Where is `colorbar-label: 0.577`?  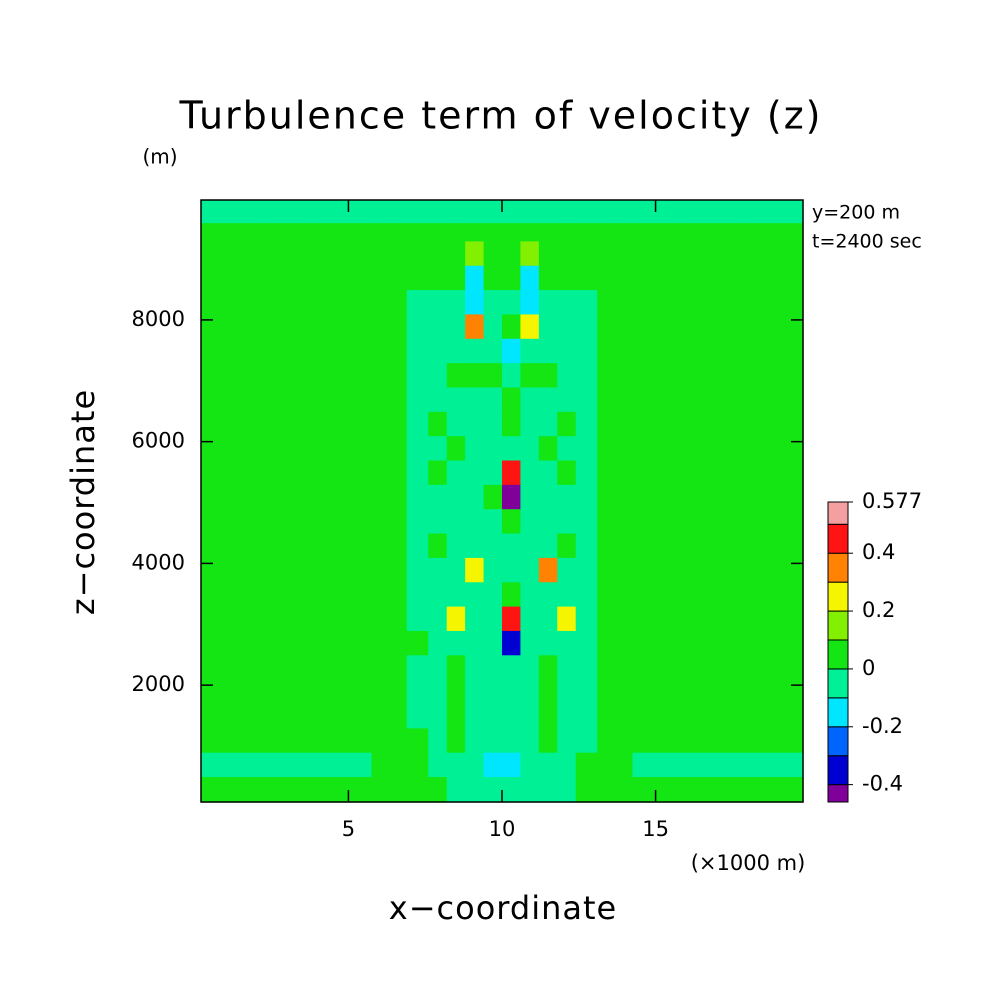
colorbar-label: 0.577 is located at coordinates (892, 501).